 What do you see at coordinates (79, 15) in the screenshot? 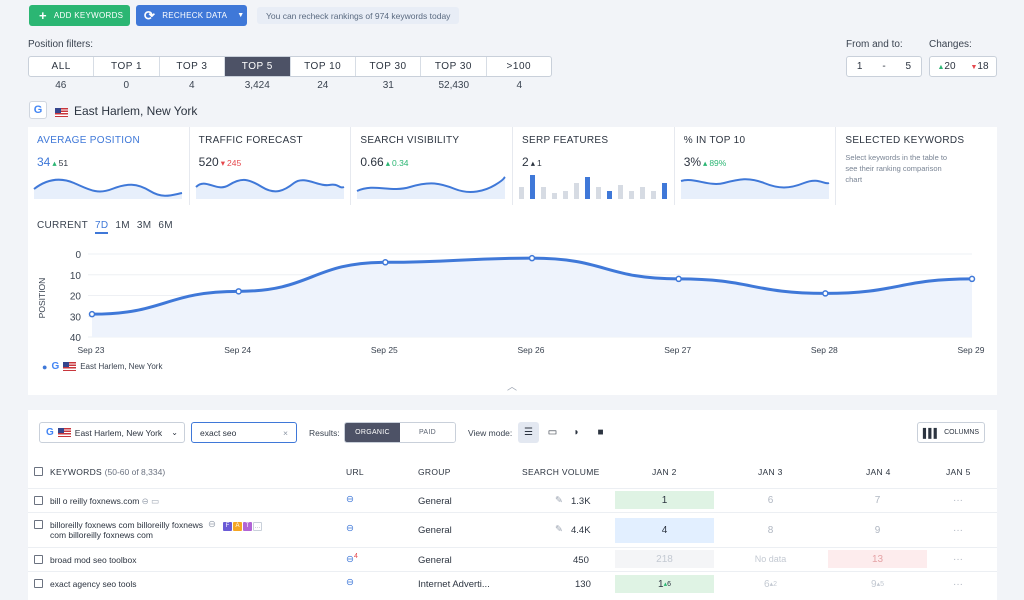
I see `add-keywords-button: + ADD KEYWORDS` at bounding box center [79, 15].